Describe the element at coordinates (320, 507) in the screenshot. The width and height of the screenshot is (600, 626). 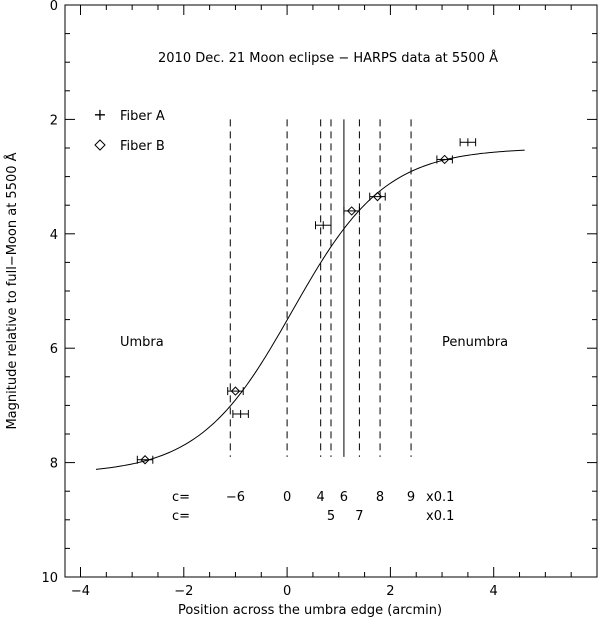
I see `c-values: −6 0 4 6 8 9 5 7` at that location.